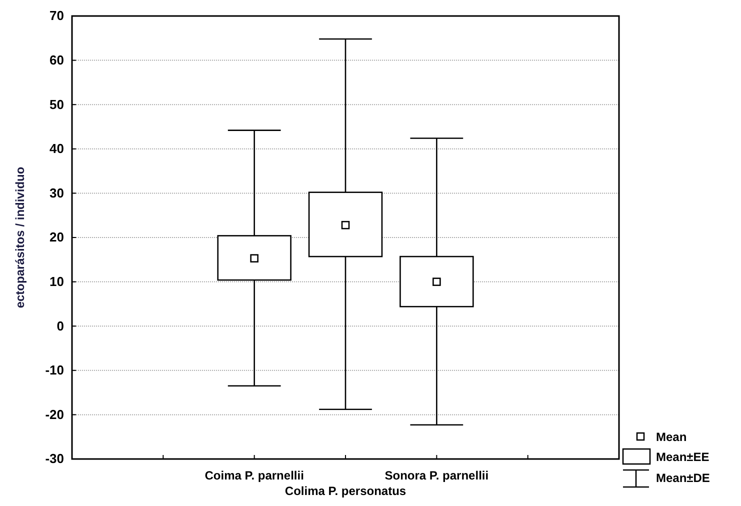  I want to click on y-tick-label: 60, so click(57, 60).